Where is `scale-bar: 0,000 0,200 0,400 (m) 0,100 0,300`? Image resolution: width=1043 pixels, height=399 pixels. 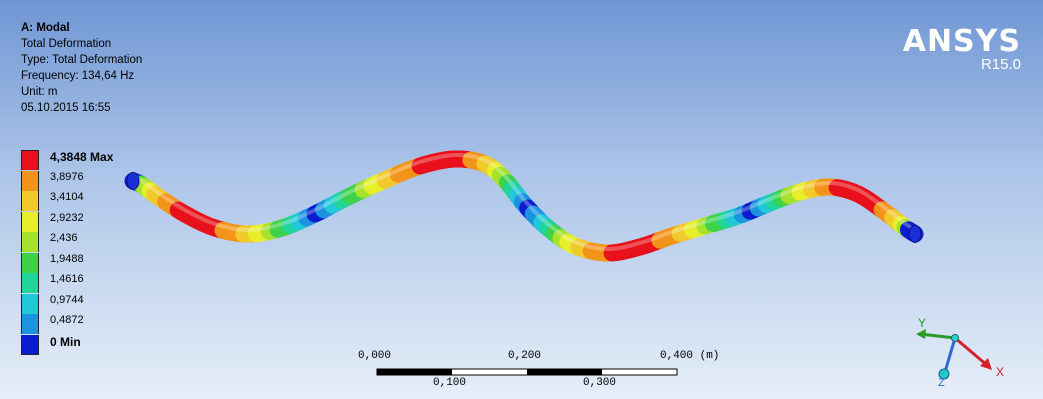
scale-bar: 0,000 0,200 0,400 (m) 0,100 0,300 is located at coordinates (537, 374).